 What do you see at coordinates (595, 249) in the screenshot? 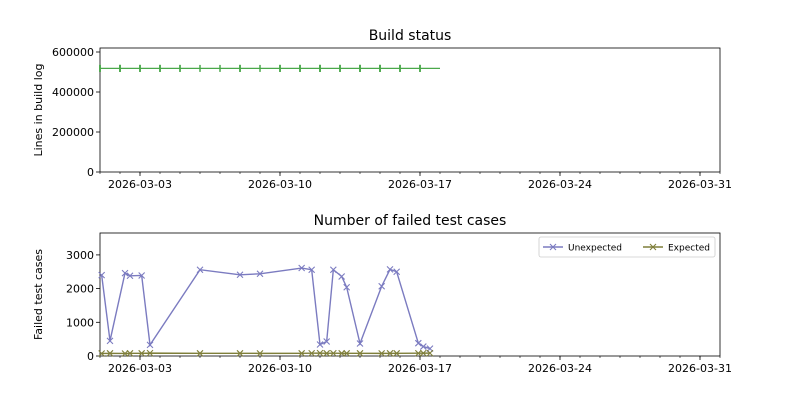
I see `legend-label: Unexpected` at bounding box center [595, 249].